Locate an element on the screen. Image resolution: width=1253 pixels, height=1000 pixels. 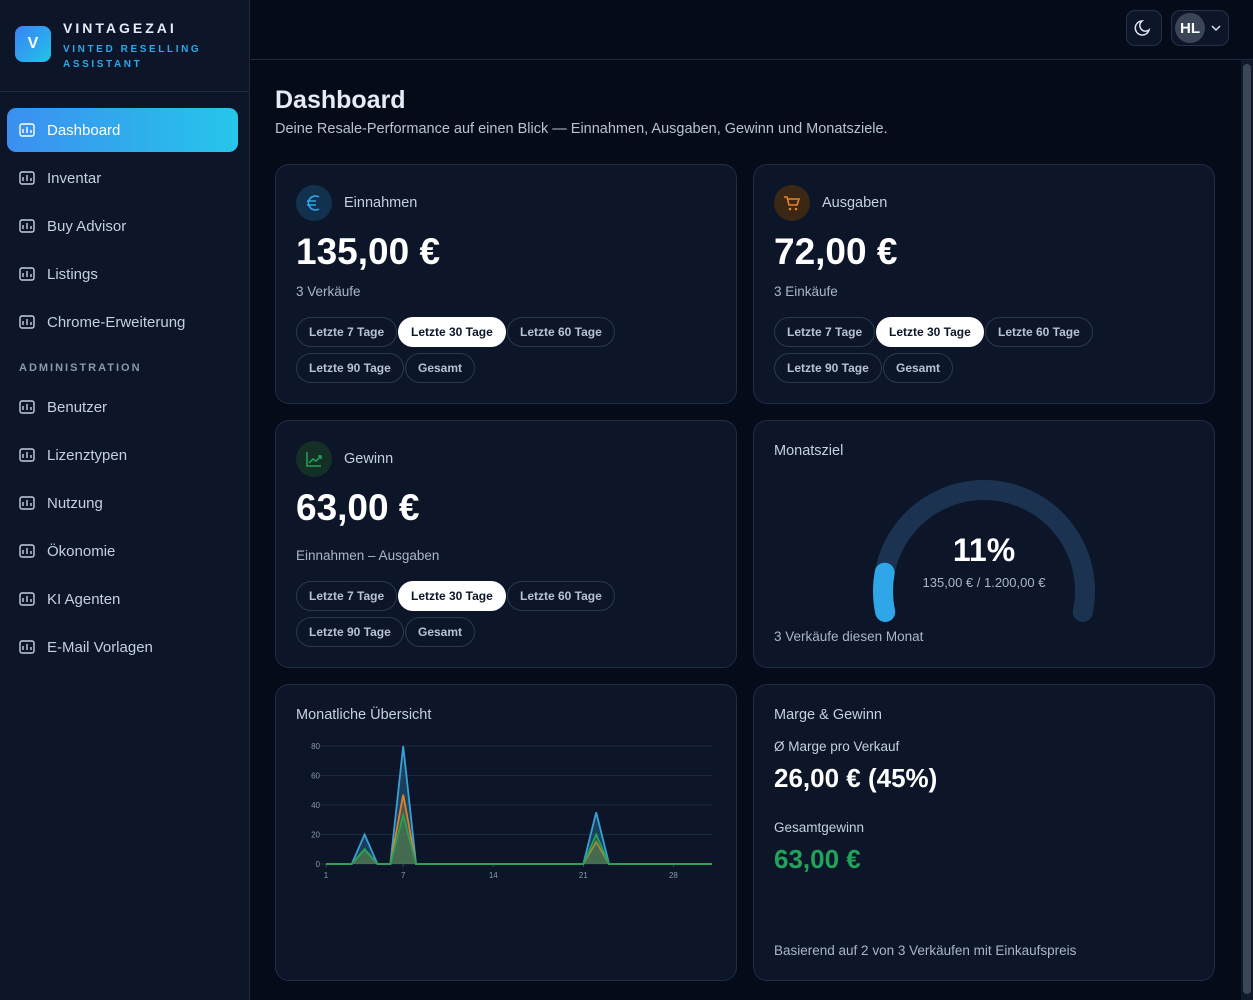
nav-item: Ökonomie is located at coordinates (122, 551).